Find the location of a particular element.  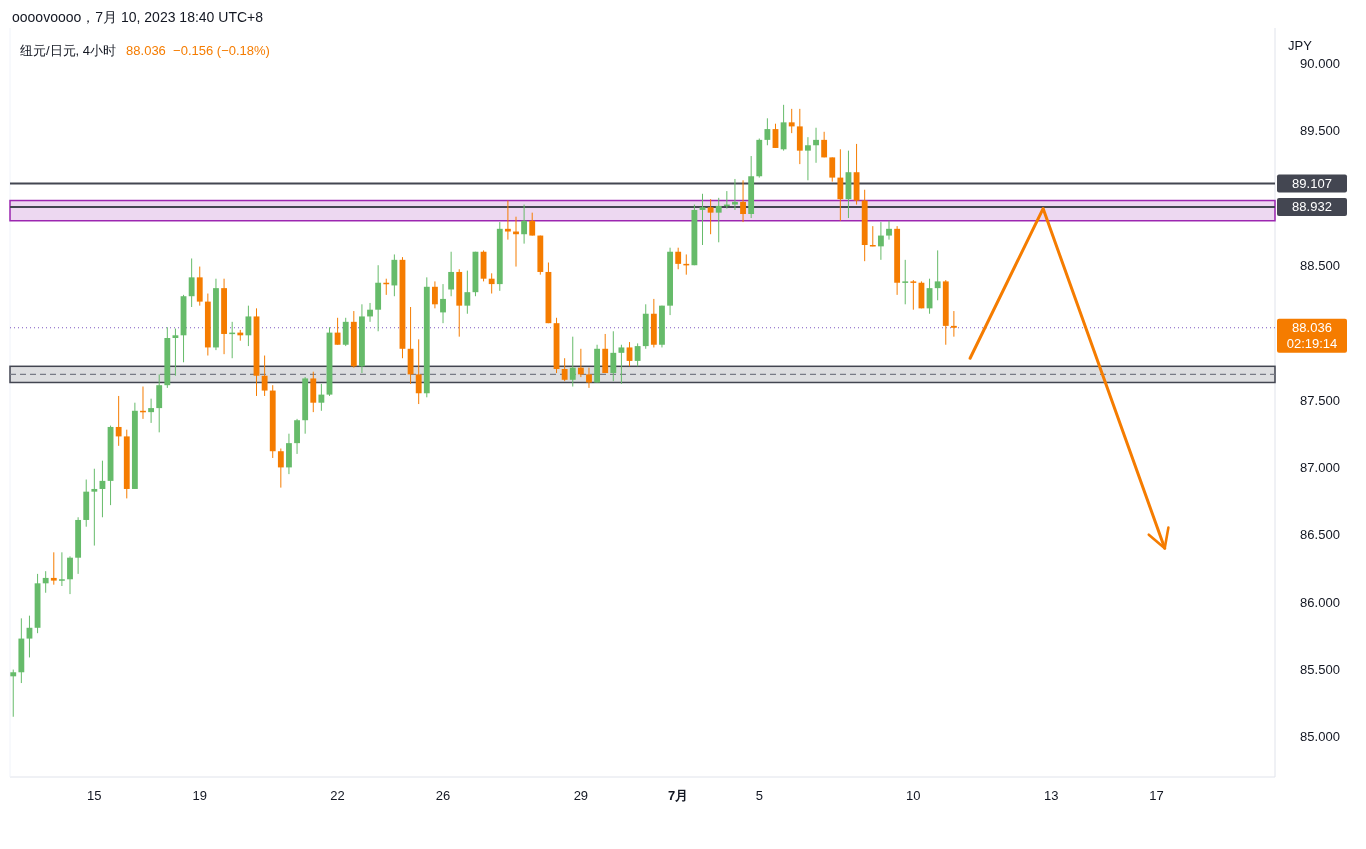

ref-line-label: 89.107 is located at coordinates (1312, 183).